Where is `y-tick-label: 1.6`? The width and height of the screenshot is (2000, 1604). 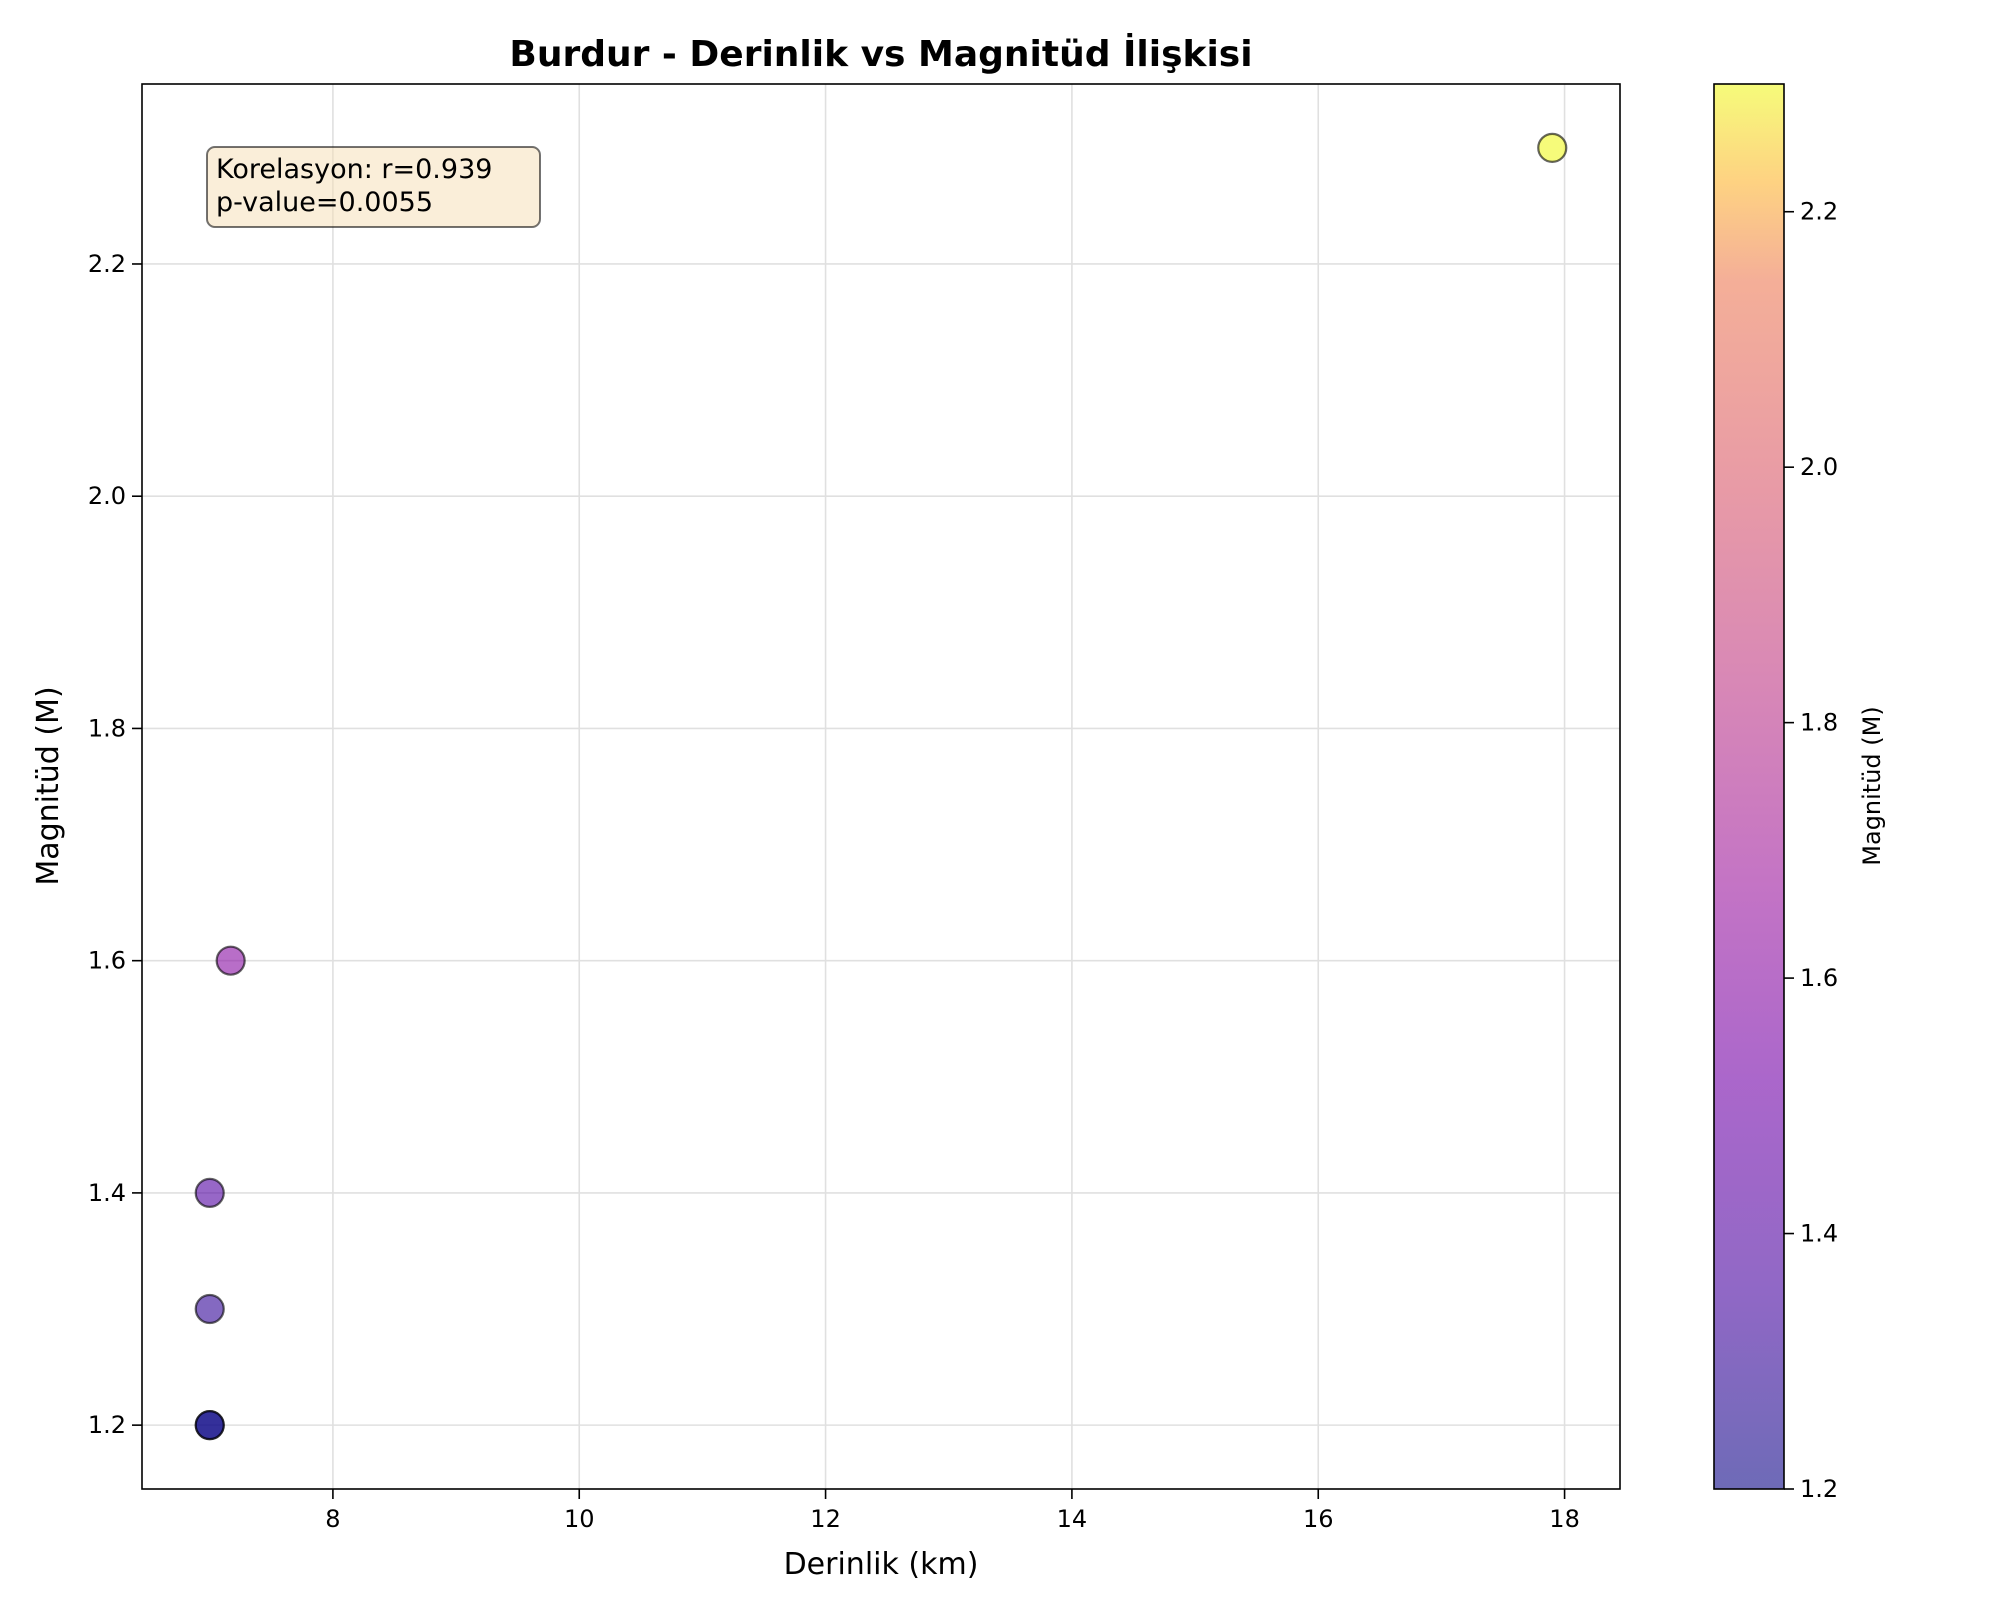
y-tick-label: 1.6 is located at coordinates (107, 961).